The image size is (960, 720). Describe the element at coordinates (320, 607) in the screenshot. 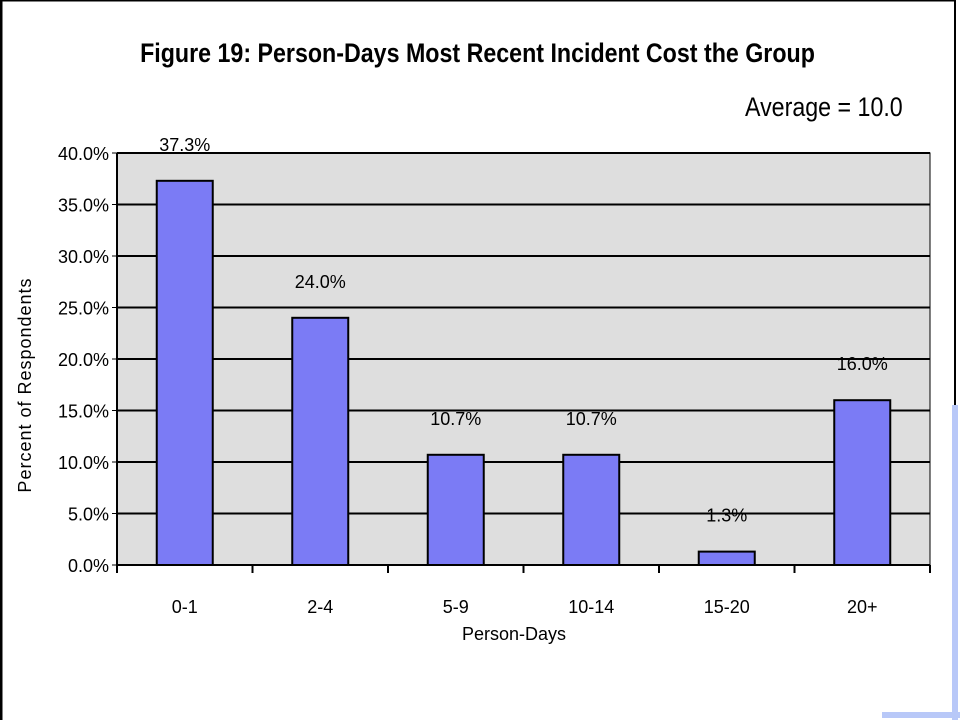

I see `x-tick-label-2-4: 2-4` at that location.